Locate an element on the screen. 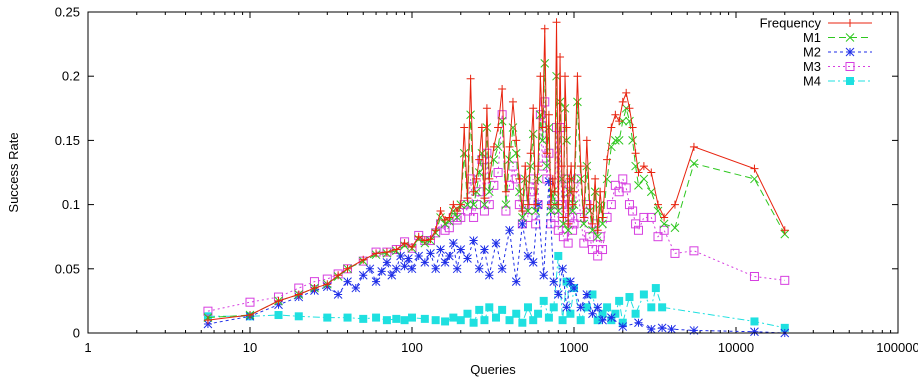 The height and width of the screenshot is (383, 918). legend-label: M1 is located at coordinates (812, 37).